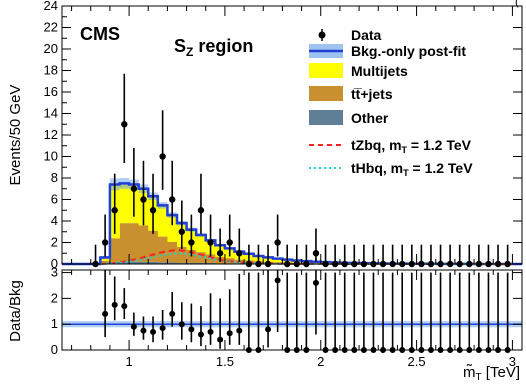  What do you see at coordinates (128, 361) in the screenshot?
I see `x-tick-label: 1` at bounding box center [128, 361].